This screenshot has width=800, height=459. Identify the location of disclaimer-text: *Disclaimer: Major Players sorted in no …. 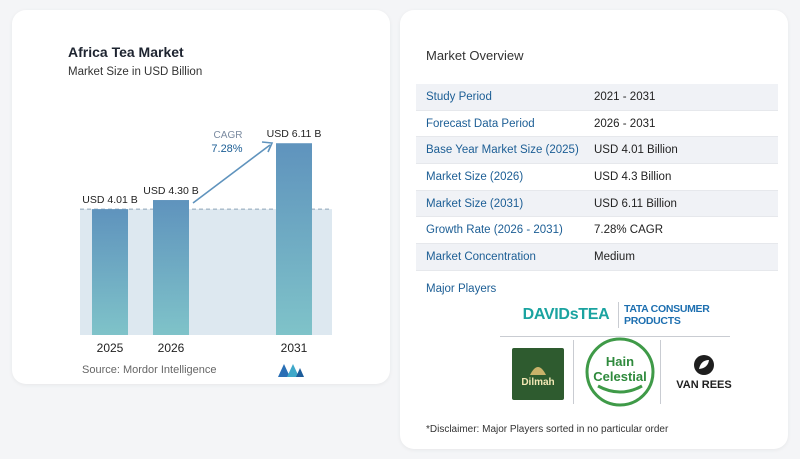
(547, 429).